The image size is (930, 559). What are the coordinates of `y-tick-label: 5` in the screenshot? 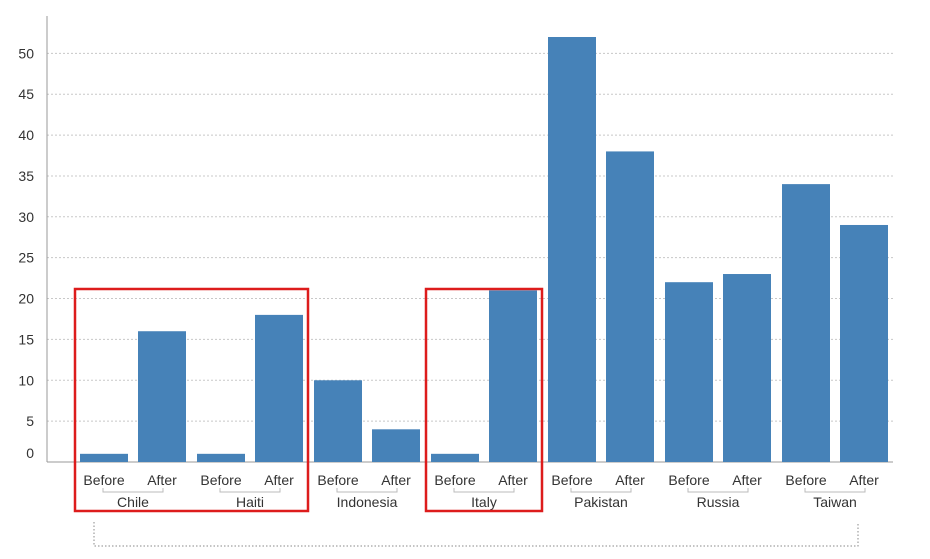 It's located at (30, 421).